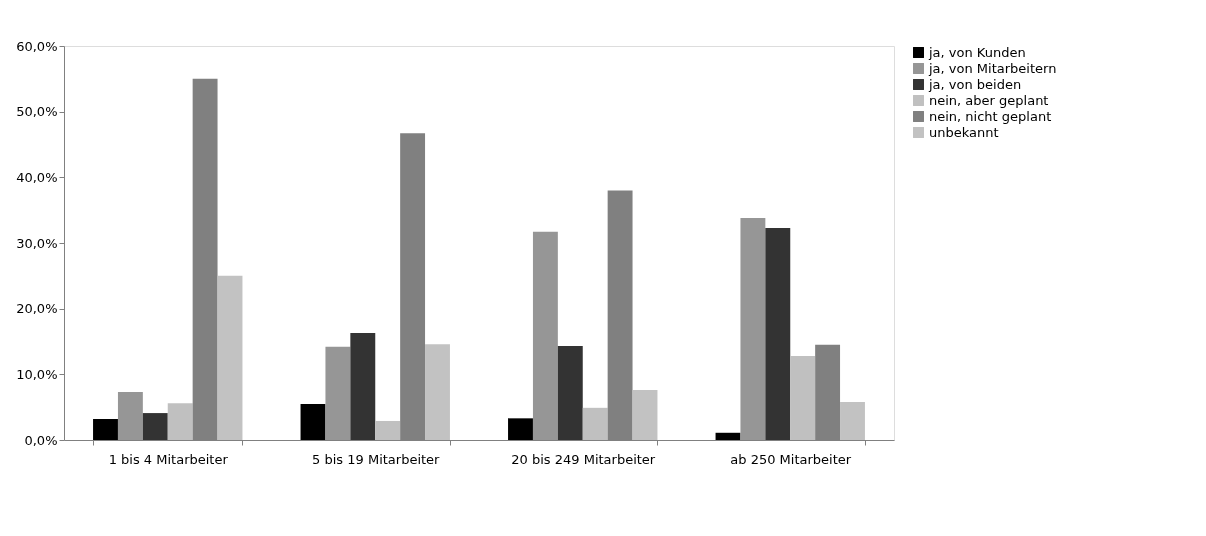 This screenshot has width=1206, height=536. Describe the element at coordinates (990, 116) in the screenshot. I see `legend-label: nein, nicht geplant` at that location.